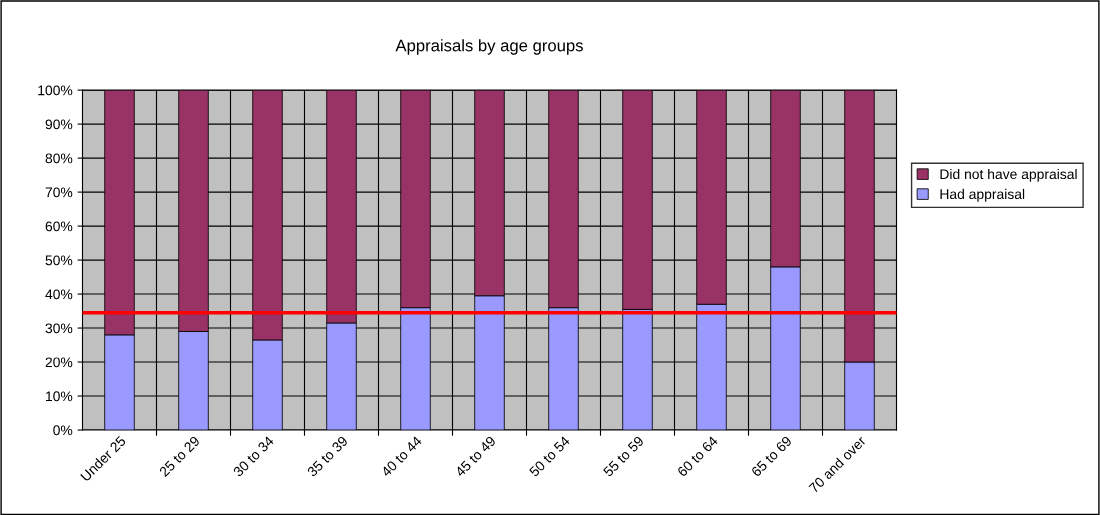 The width and height of the screenshot is (1100, 515). Describe the element at coordinates (327, 456) in the screenshot. I see `x-tick-label: 35 to 39` at that location.